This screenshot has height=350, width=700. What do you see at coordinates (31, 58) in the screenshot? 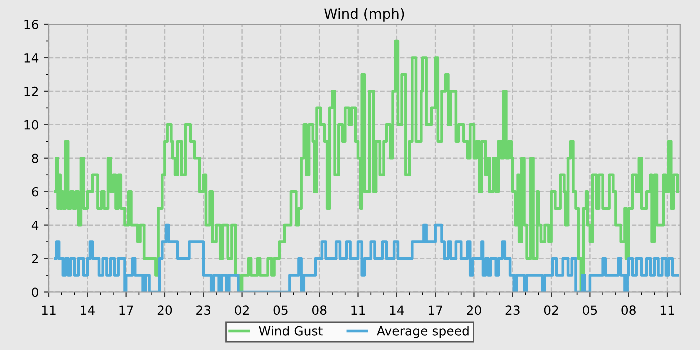
I see `y-tick-label: 14` at bounding box center [31, 58].